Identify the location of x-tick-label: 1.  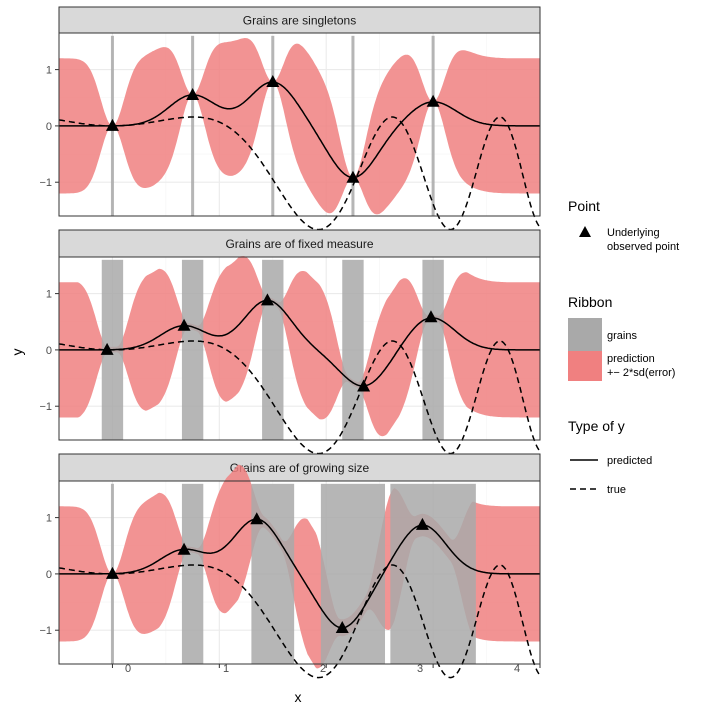
(226, 669).